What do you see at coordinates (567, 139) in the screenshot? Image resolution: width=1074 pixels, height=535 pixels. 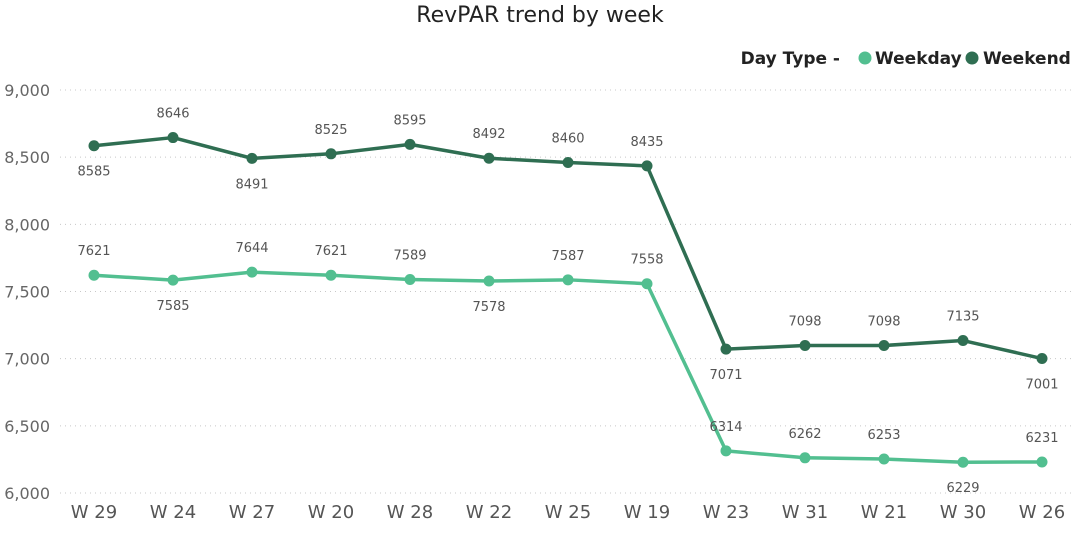 I see `data-label-weekend: 8460` at bounding box center [567, 139].